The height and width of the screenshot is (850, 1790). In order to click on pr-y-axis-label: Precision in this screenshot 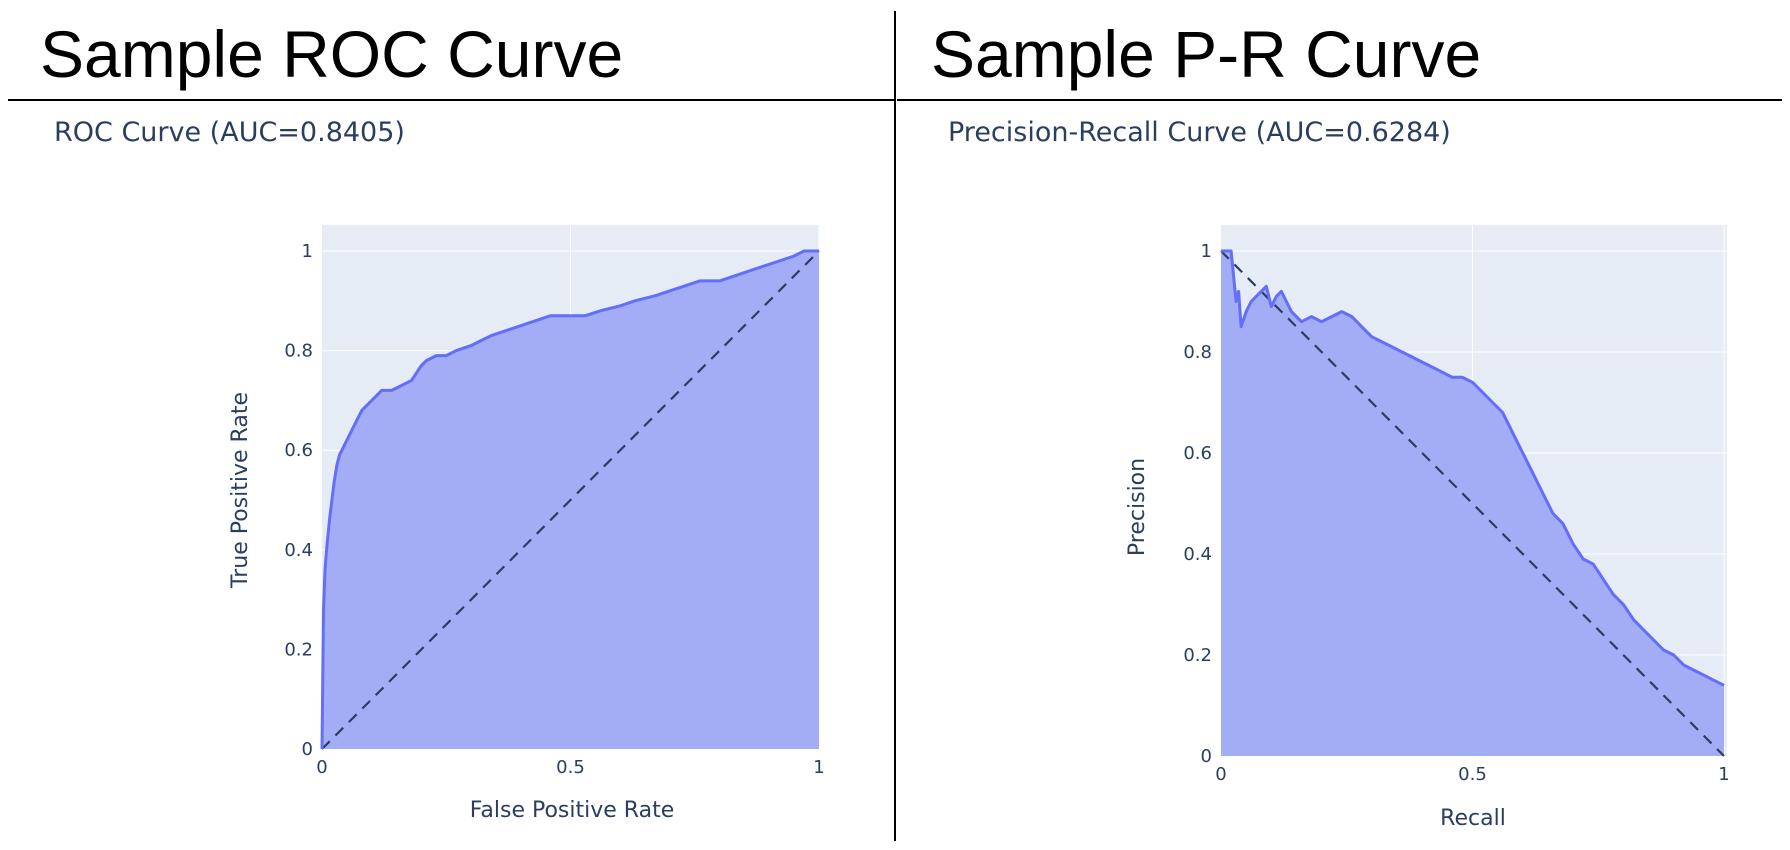, I will do `click(1137, 507)`.